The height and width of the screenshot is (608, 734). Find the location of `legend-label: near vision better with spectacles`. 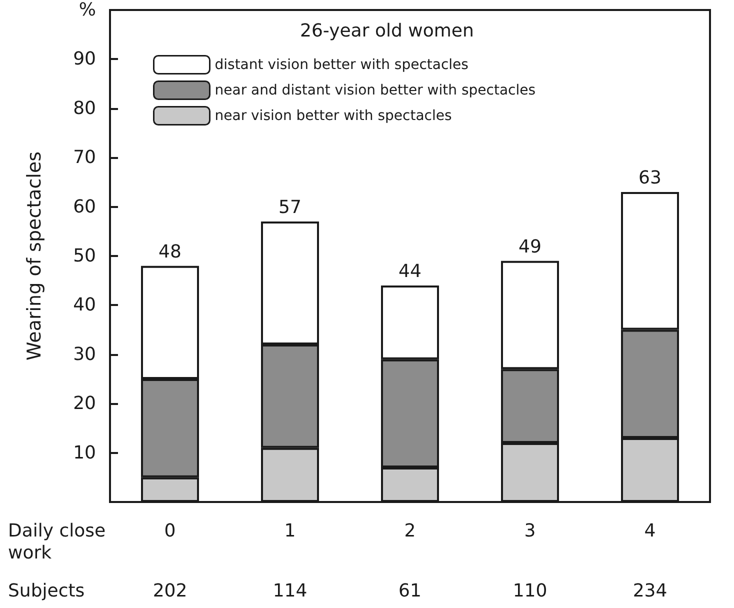

legend-label: near vision better with spectacles is located at coordinates (333, 116).